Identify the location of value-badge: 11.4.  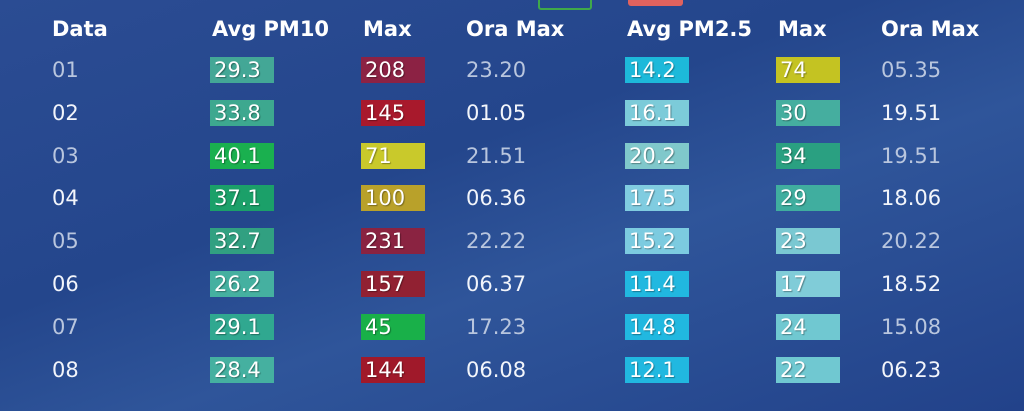
(657, 284).